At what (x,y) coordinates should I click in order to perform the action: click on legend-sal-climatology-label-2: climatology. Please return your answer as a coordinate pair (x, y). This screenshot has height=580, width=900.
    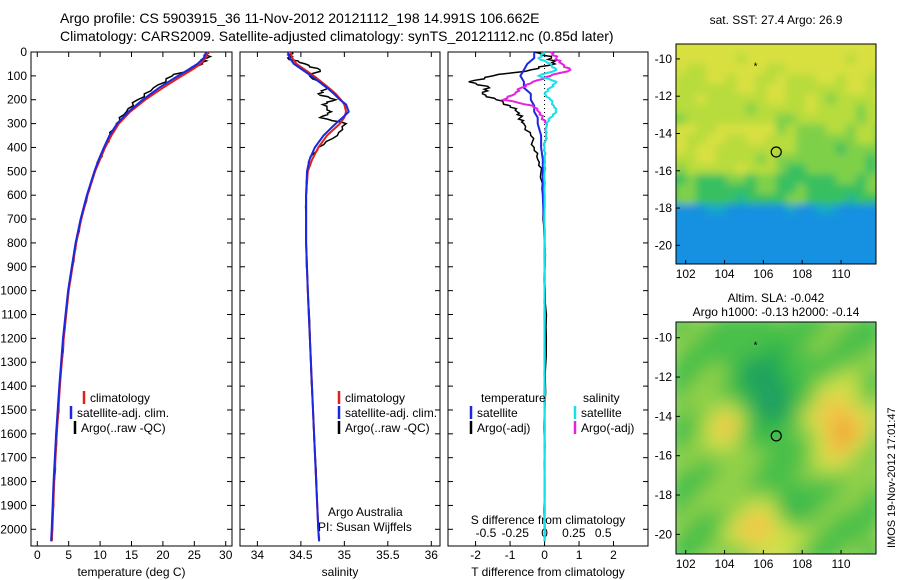
    Looking at the image, I should click on (375, 398).